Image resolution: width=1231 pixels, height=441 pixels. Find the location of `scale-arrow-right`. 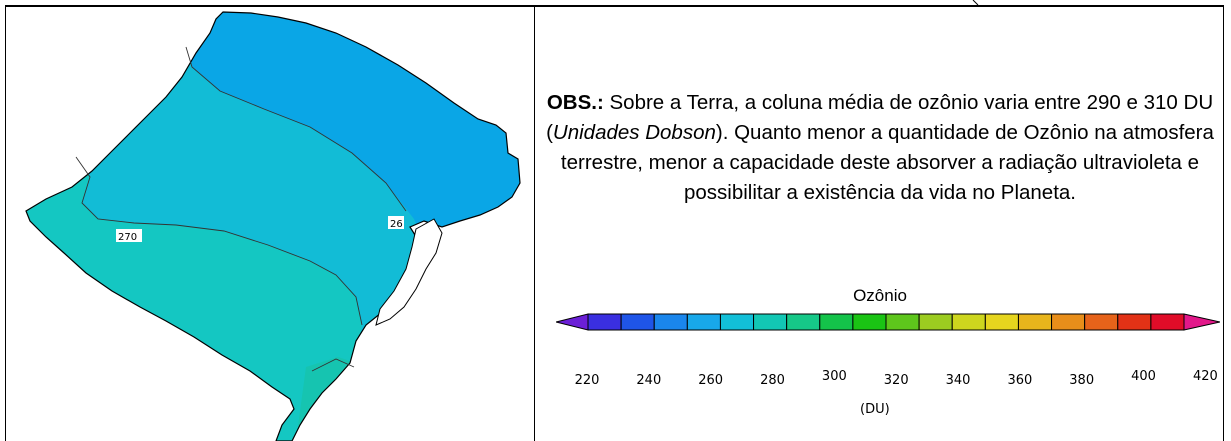

scale-arrow-right is located at coordinates (1201, 322).